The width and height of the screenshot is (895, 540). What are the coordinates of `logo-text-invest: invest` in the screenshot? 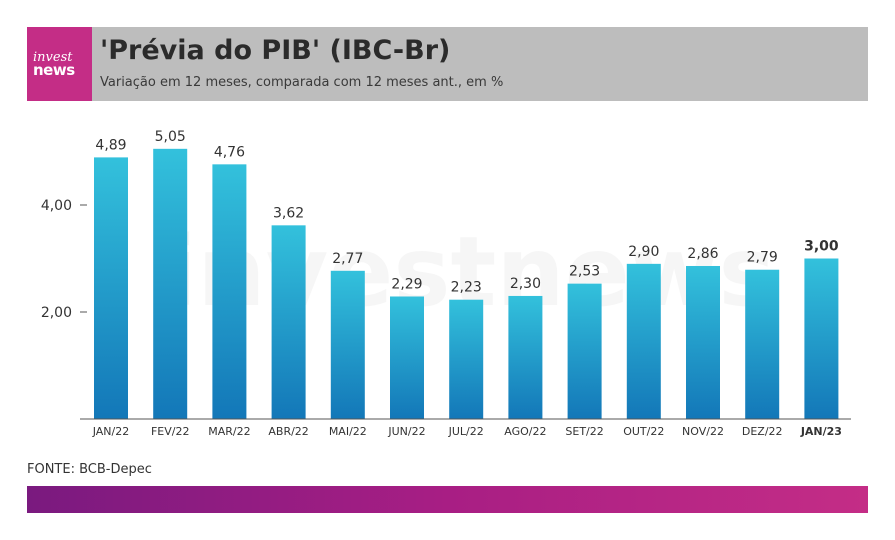 It's located at (53, 57).